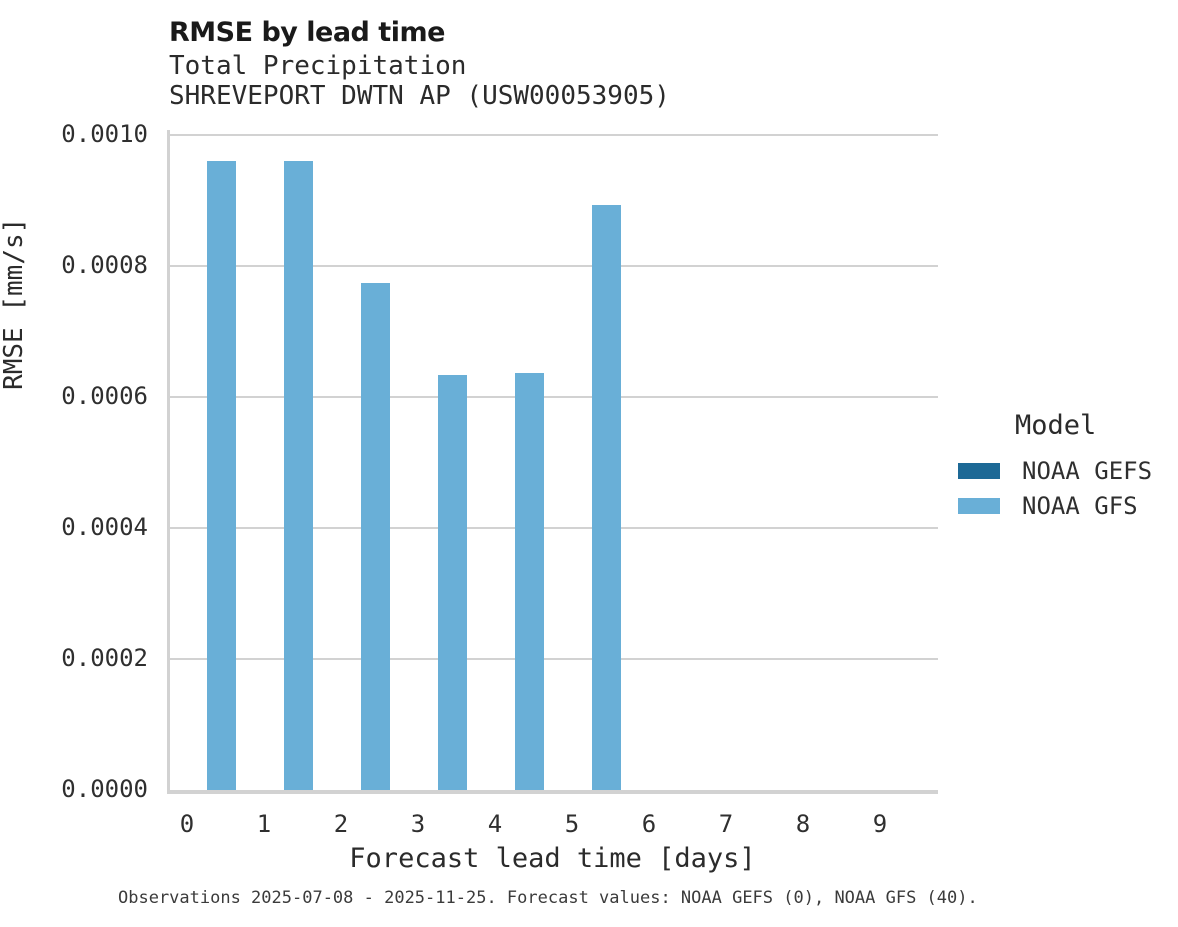 This screenshot has height=927, width=1178. What do you see at coordinates (187, 824) in the screenshot?
I see `x-tick-label-0: 0` at bounding box center [187, 824].